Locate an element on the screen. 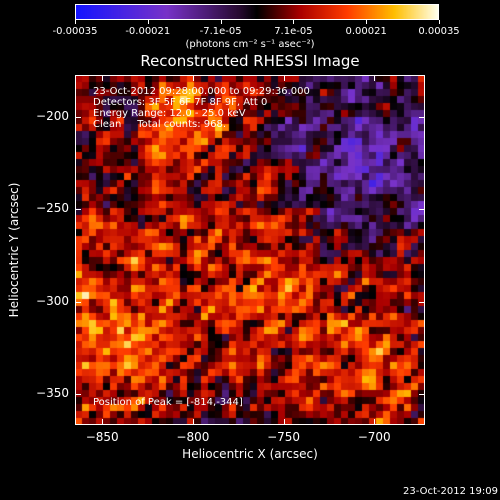 The width and height of the screenshot is (500, 500). footer-timestamp: 23-Oct-2012 19:09 is located at coordinates (450, 491).